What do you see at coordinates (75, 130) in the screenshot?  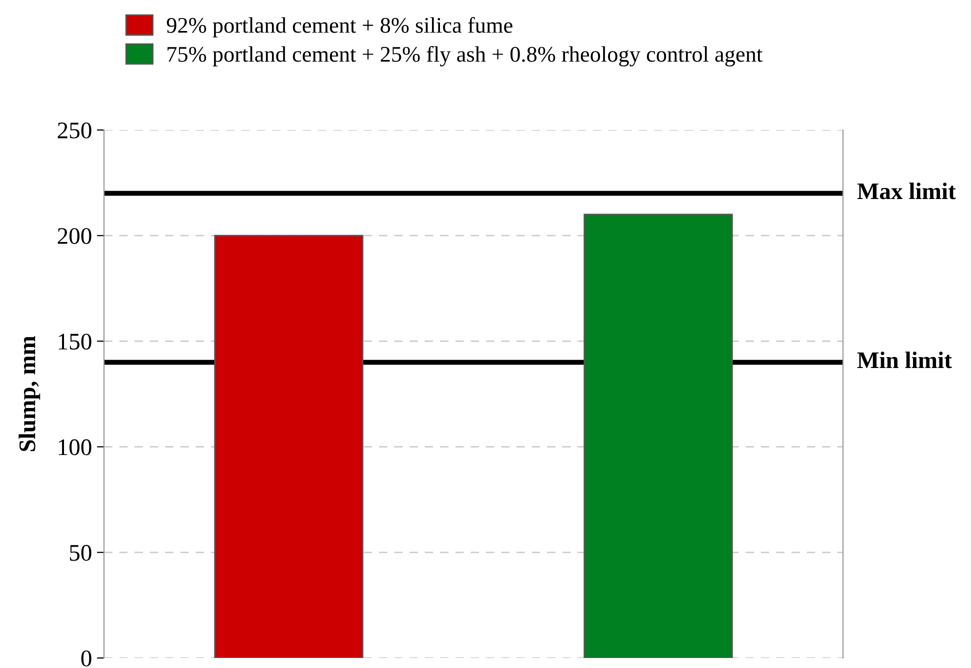 I see `y-tick-label: 250` at bounding box center [75, 130].